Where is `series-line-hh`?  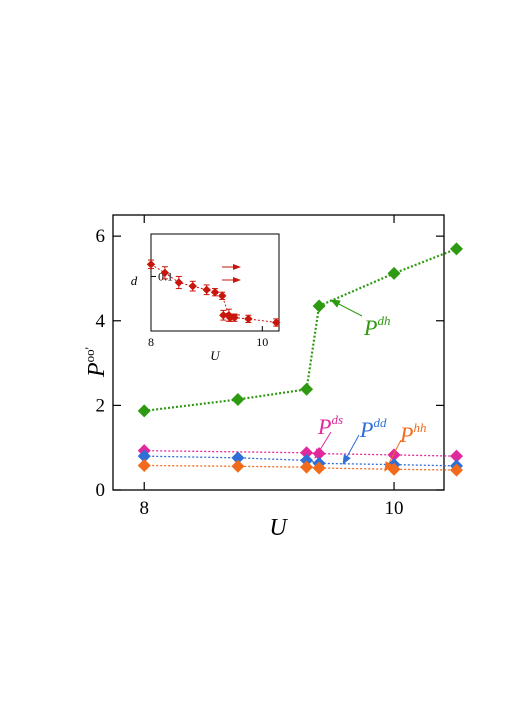
series-line-hh is located at coordinates (300, 467).